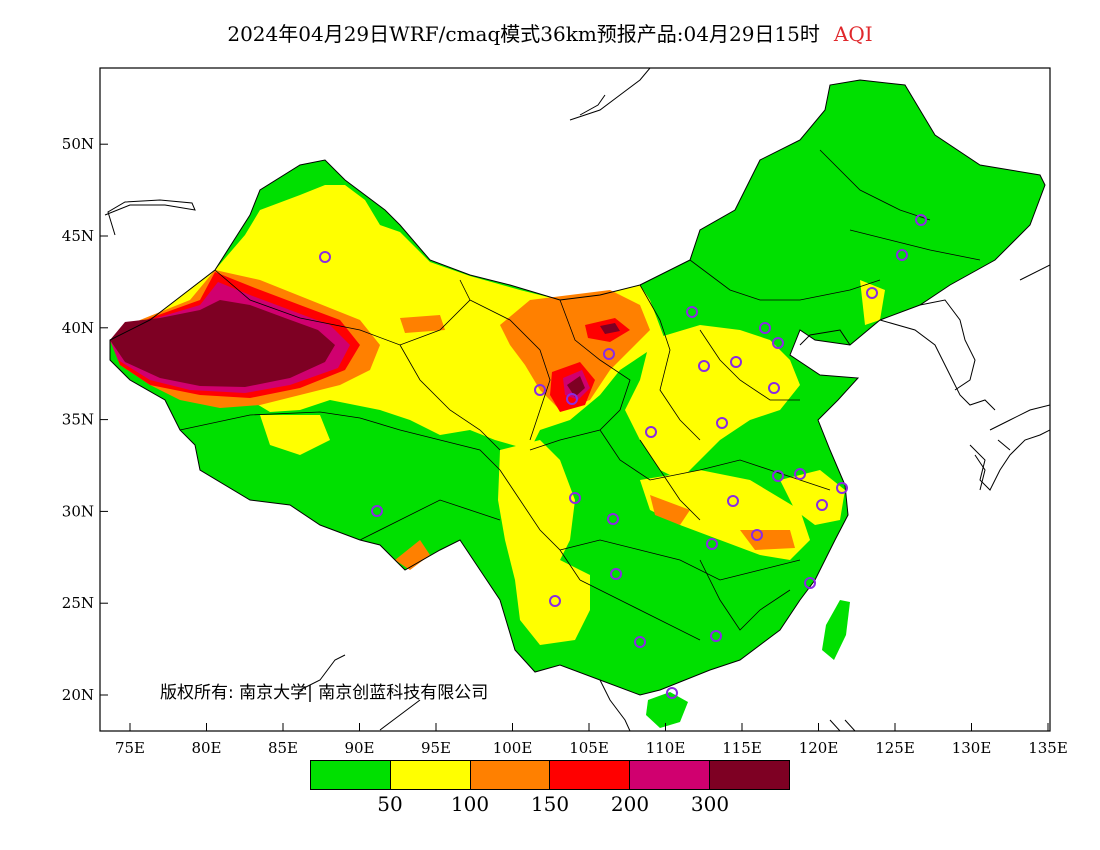 This screenshot has height=850, width=1100. I want to click on y-tick-label: 25N, so click(78, 603).